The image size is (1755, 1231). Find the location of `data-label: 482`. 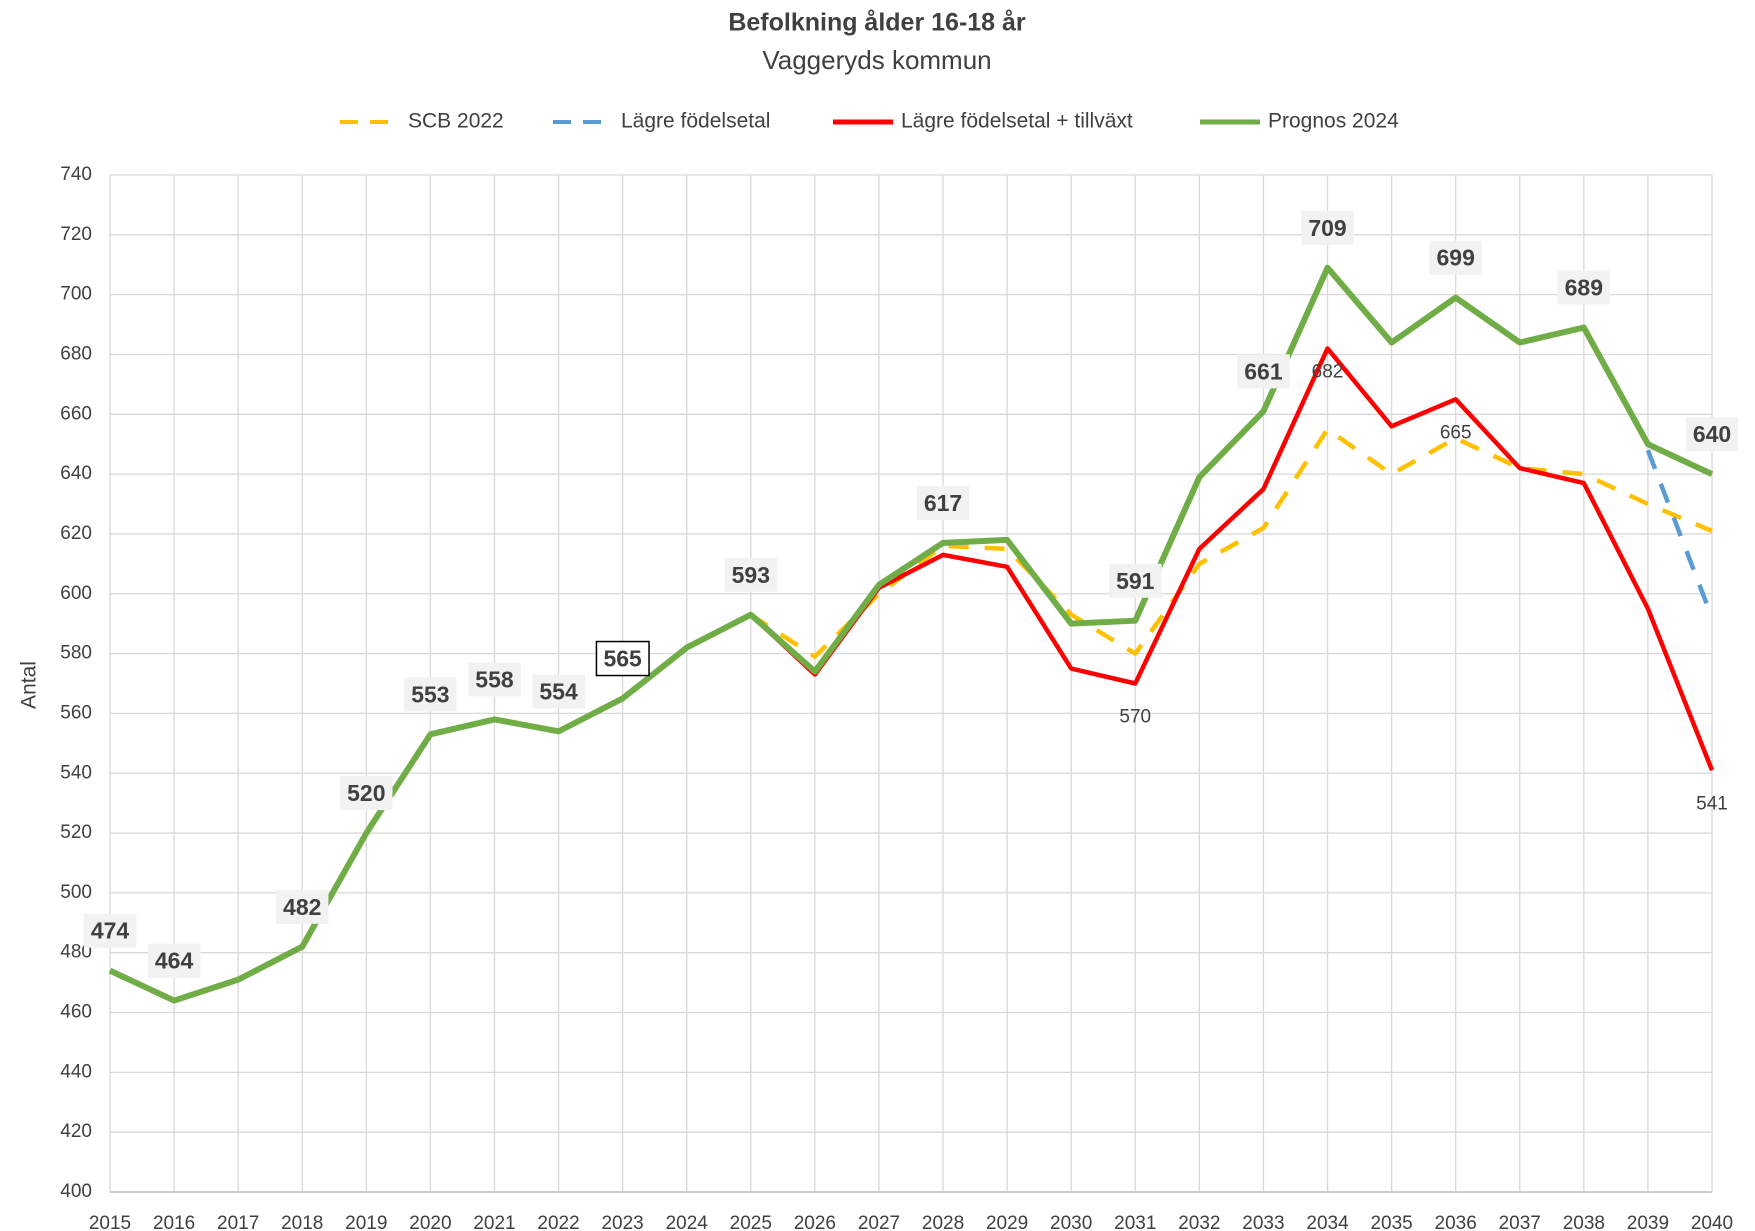

data-label: 482 is located at coordinates (302, 907).